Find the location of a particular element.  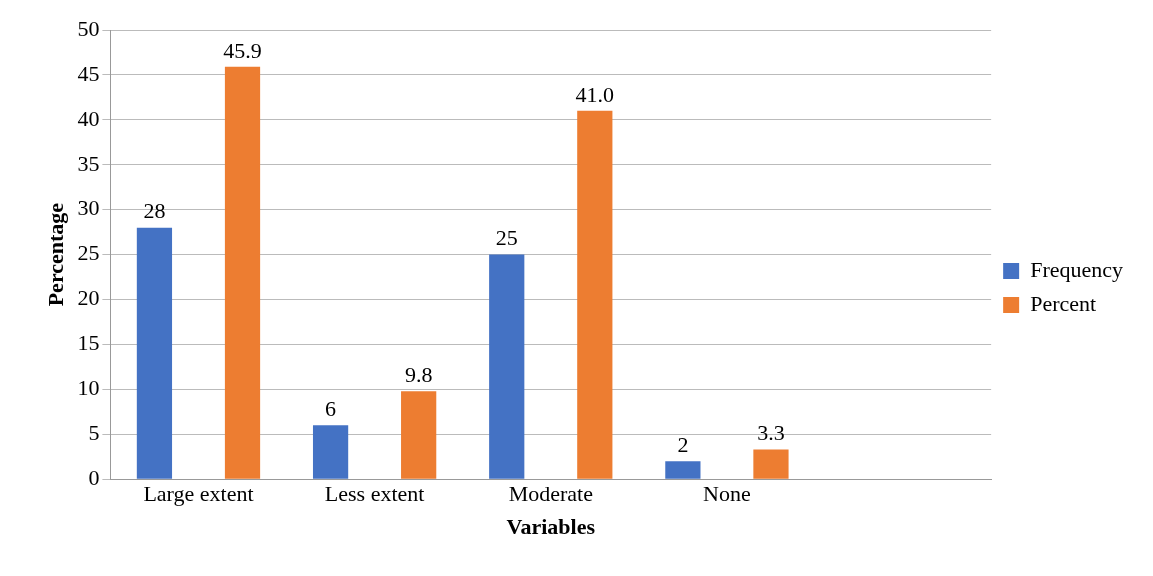

y-tick-label: 45 is located at coordinates (88, 73).